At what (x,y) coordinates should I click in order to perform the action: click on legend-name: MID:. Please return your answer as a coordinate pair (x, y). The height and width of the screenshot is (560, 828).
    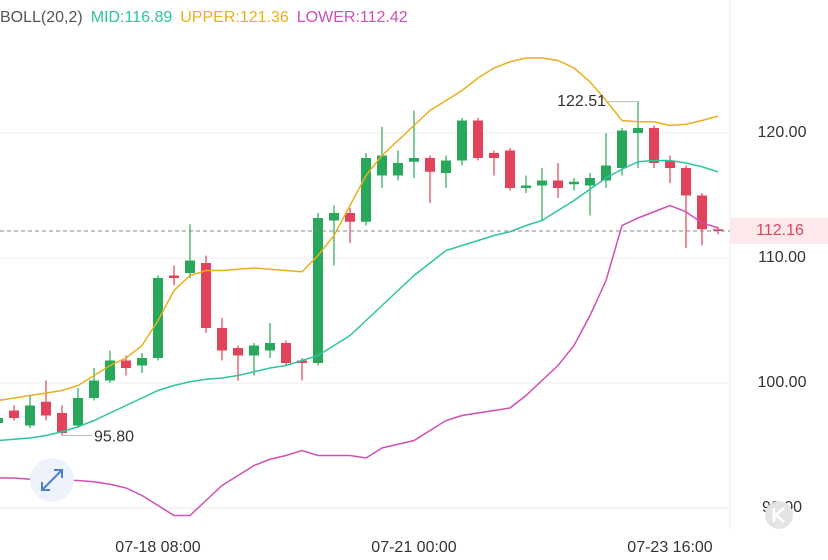
    Looking at the image, I should click on (108, 17).